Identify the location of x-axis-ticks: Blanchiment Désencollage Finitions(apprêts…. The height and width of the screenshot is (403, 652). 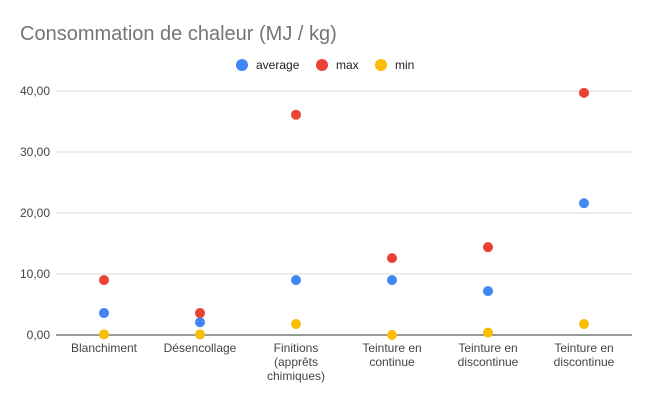
(343, 362).